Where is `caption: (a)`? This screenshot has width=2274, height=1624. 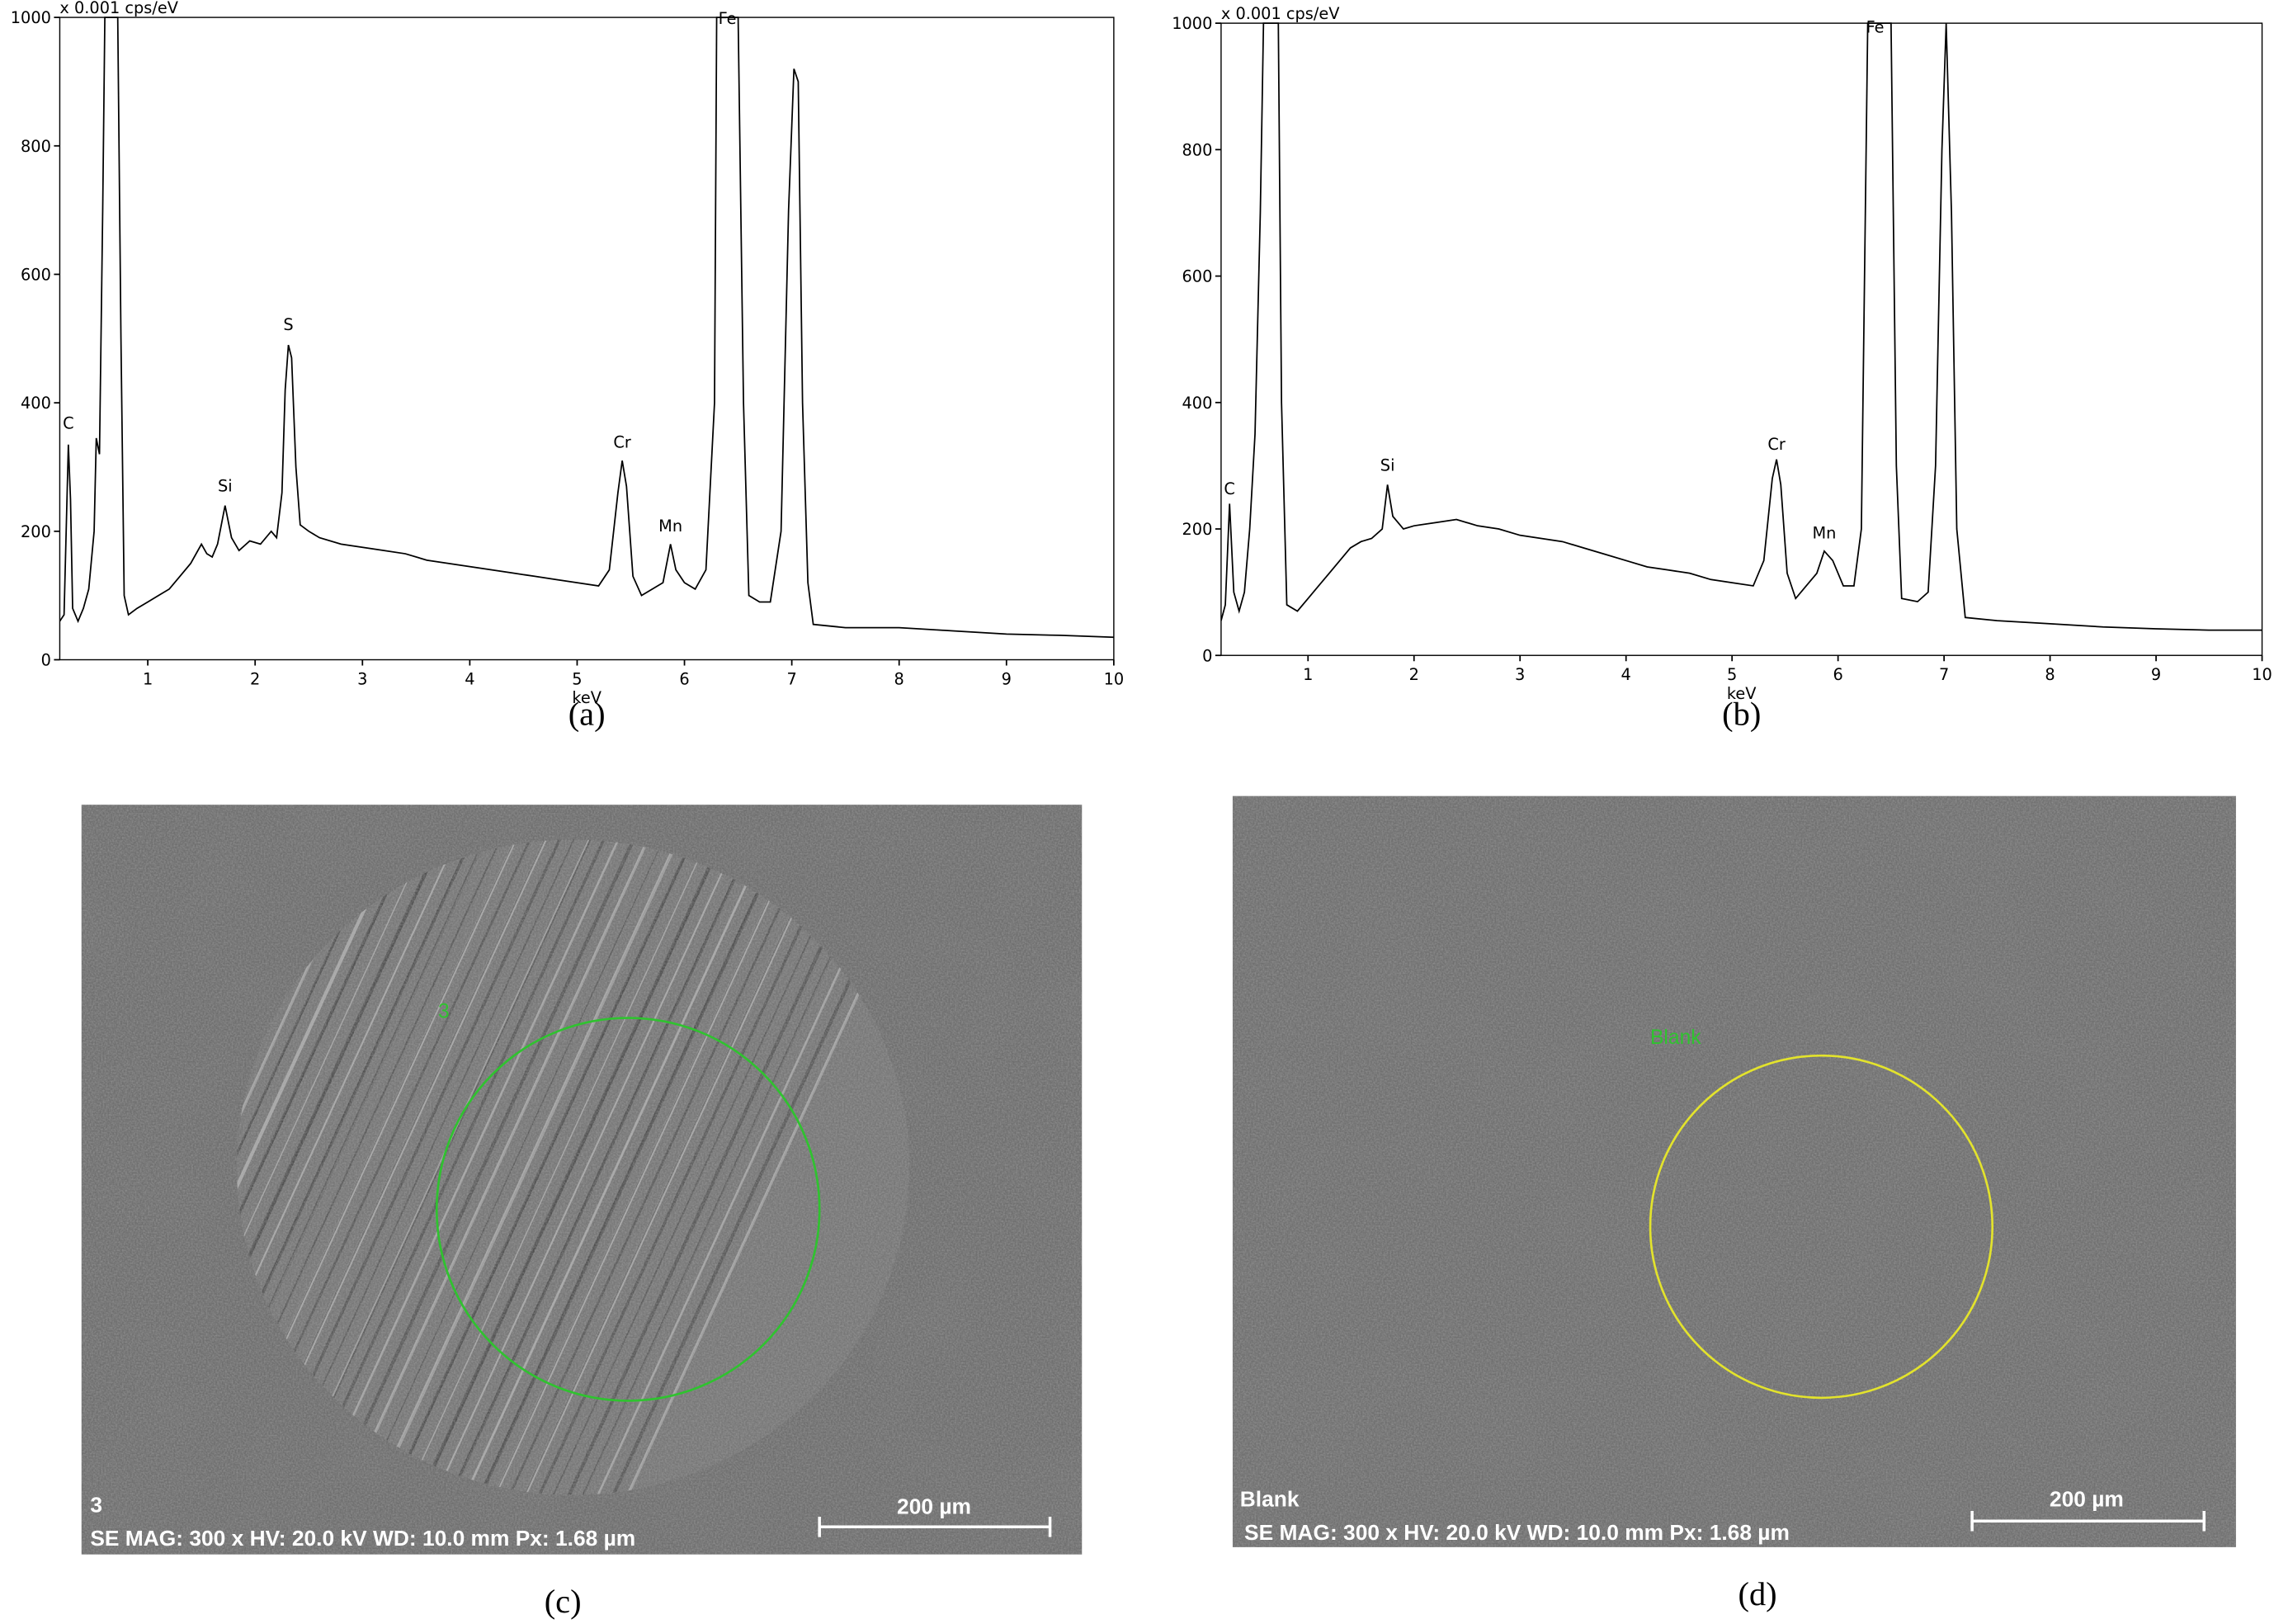 caption: (a) is located at coordinates (587, 714).